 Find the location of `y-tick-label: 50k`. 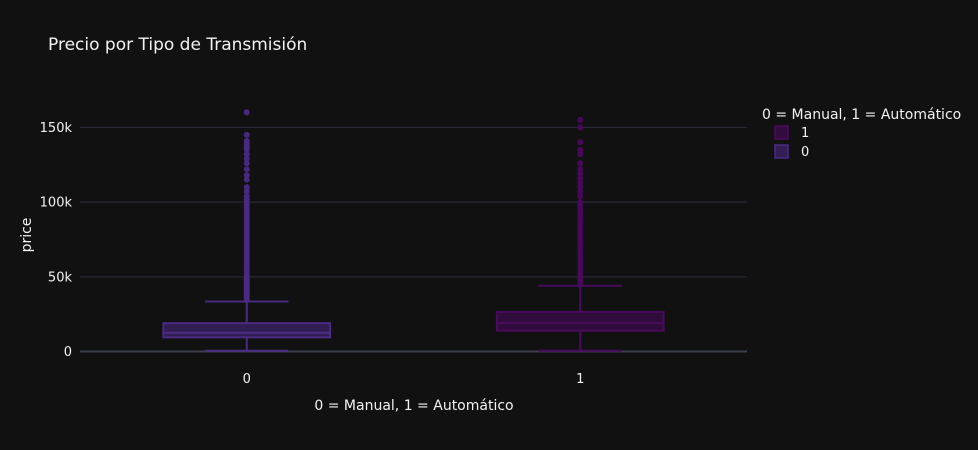

y-tick-label: 50k is located at coordinates (60, 277).